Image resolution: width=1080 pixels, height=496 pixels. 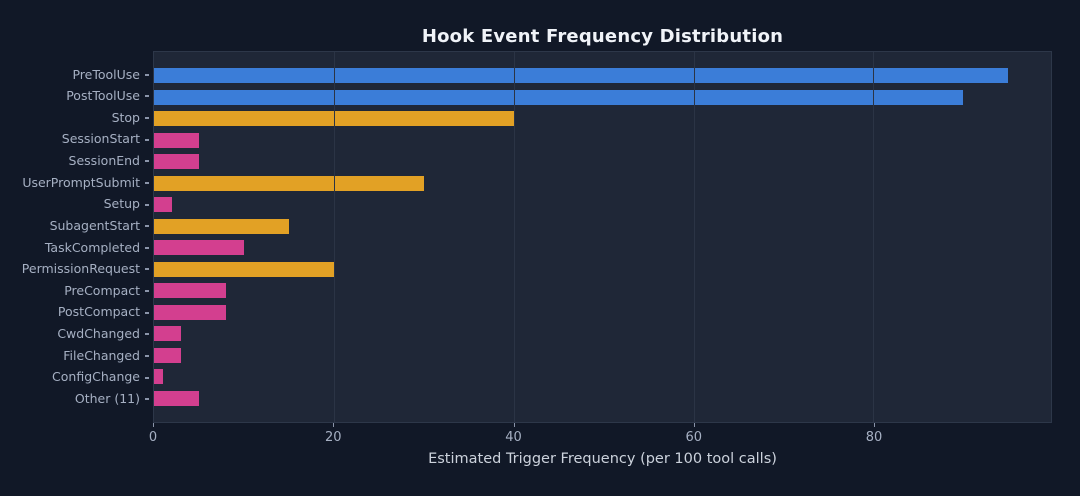 What do you see at coordinates (221, 226) in the screenshot?
I see `bar-subagentstart` at bounding box center [221, 226].